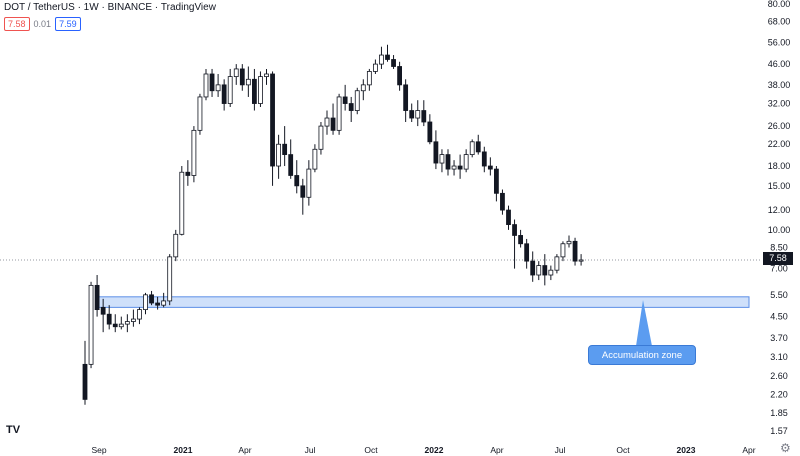  What do you see at coordinates (779, 166) in the screenshot?
I see `y-tick-label: 18.00` at bounding box center [779, 166].